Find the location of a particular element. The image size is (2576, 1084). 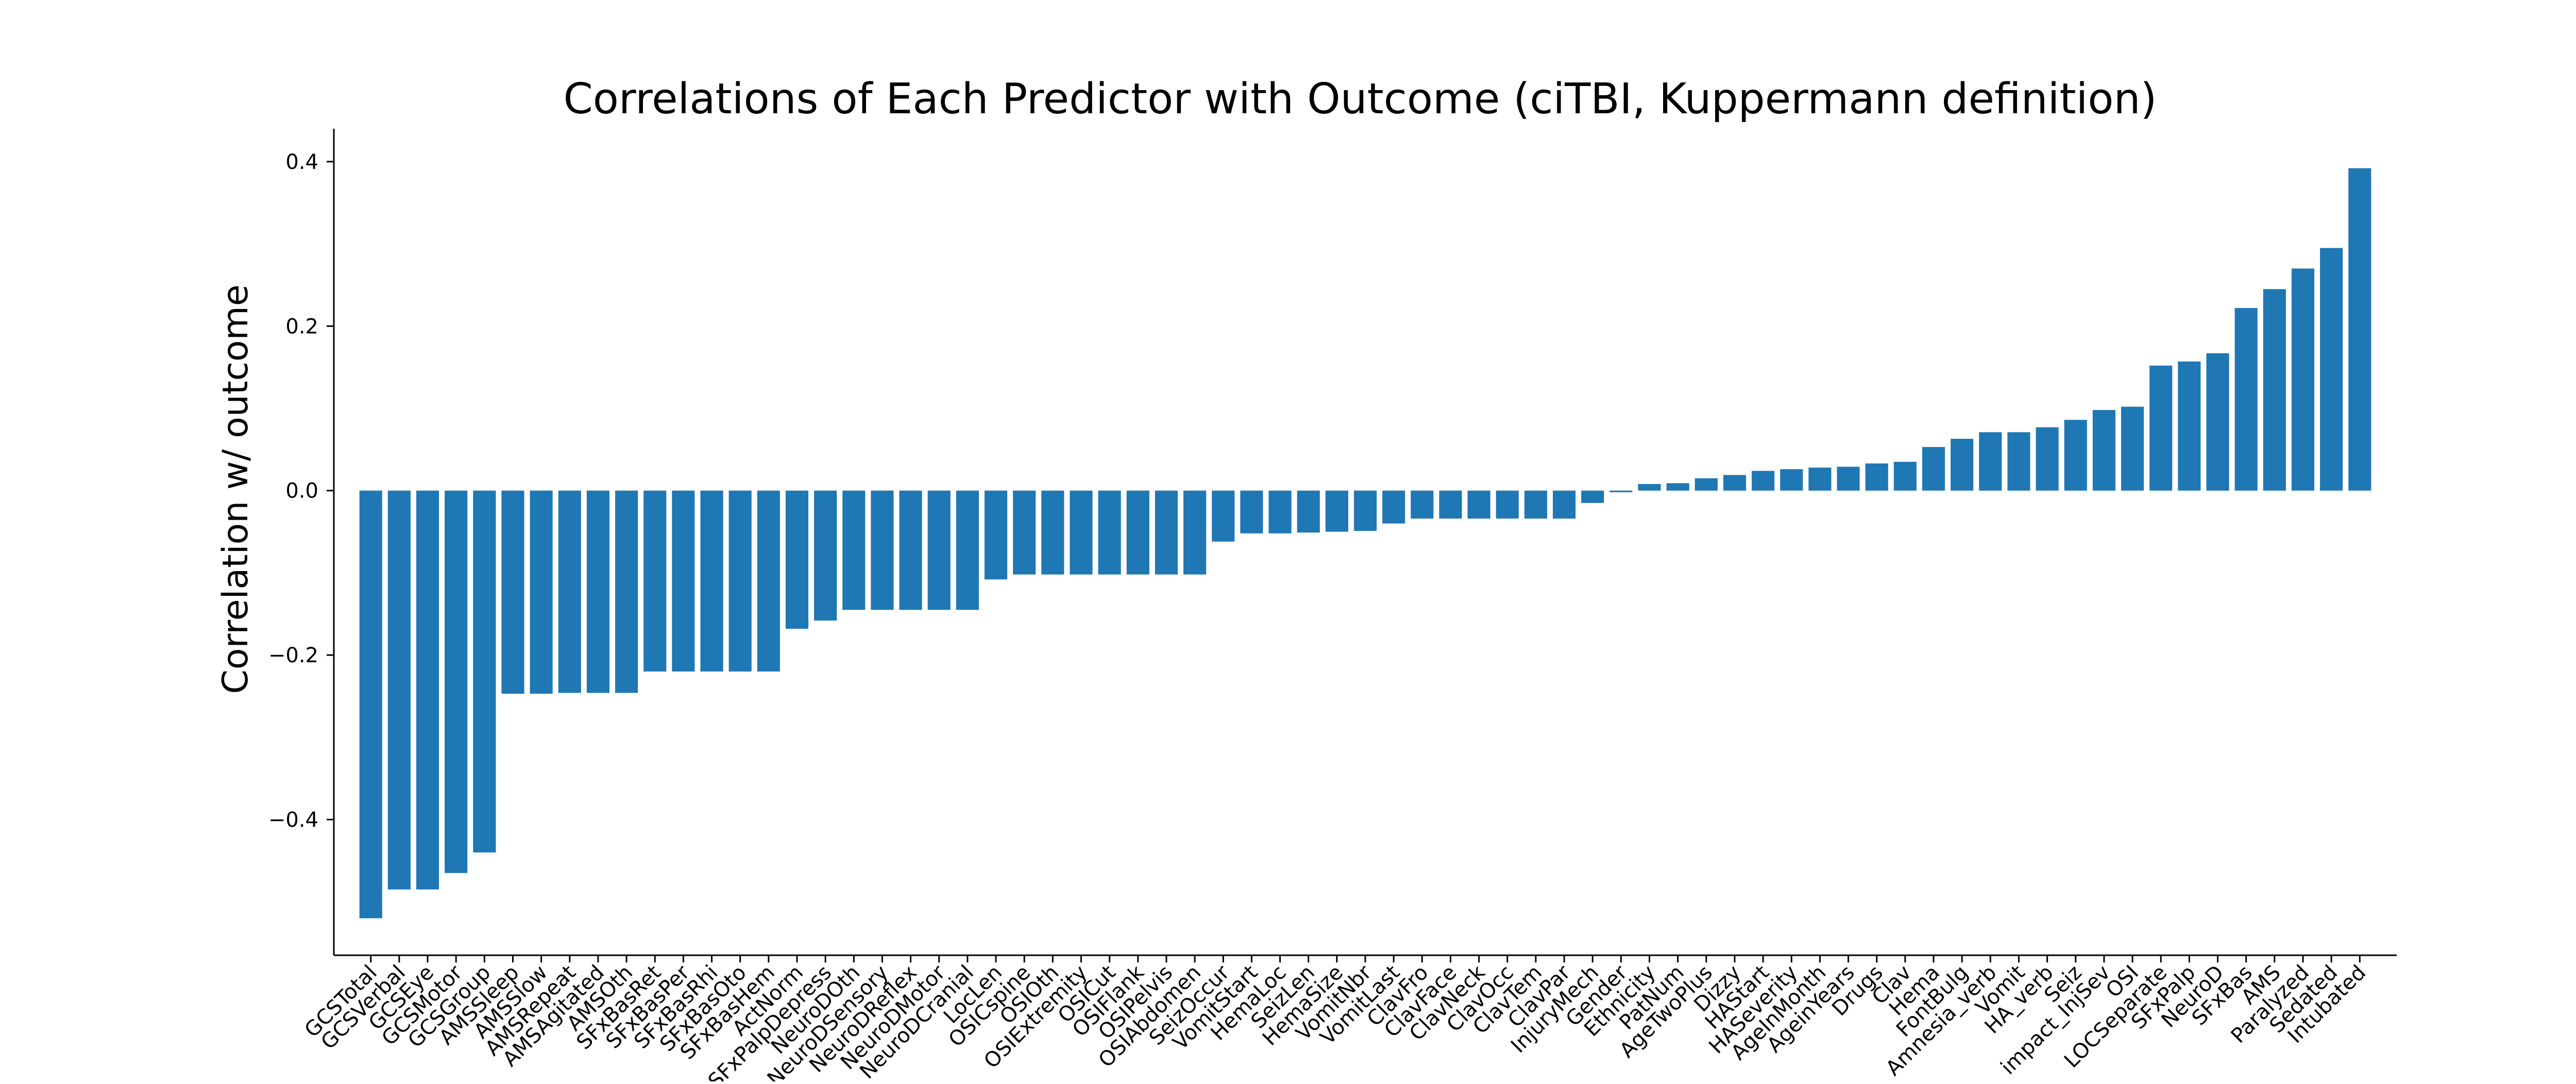

bar-FontBulg is located at coordinates (1963, 465).